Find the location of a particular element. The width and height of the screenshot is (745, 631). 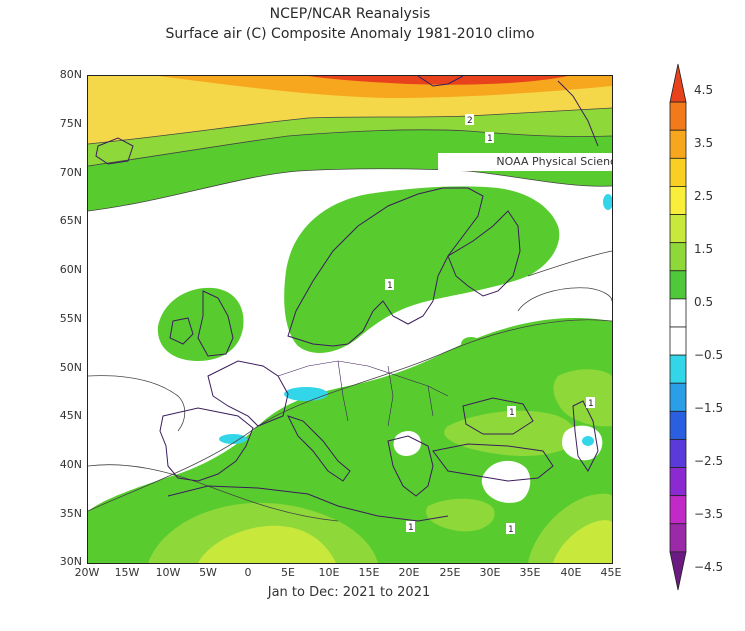

balkans-coastline is located at coordinates (410, 466).